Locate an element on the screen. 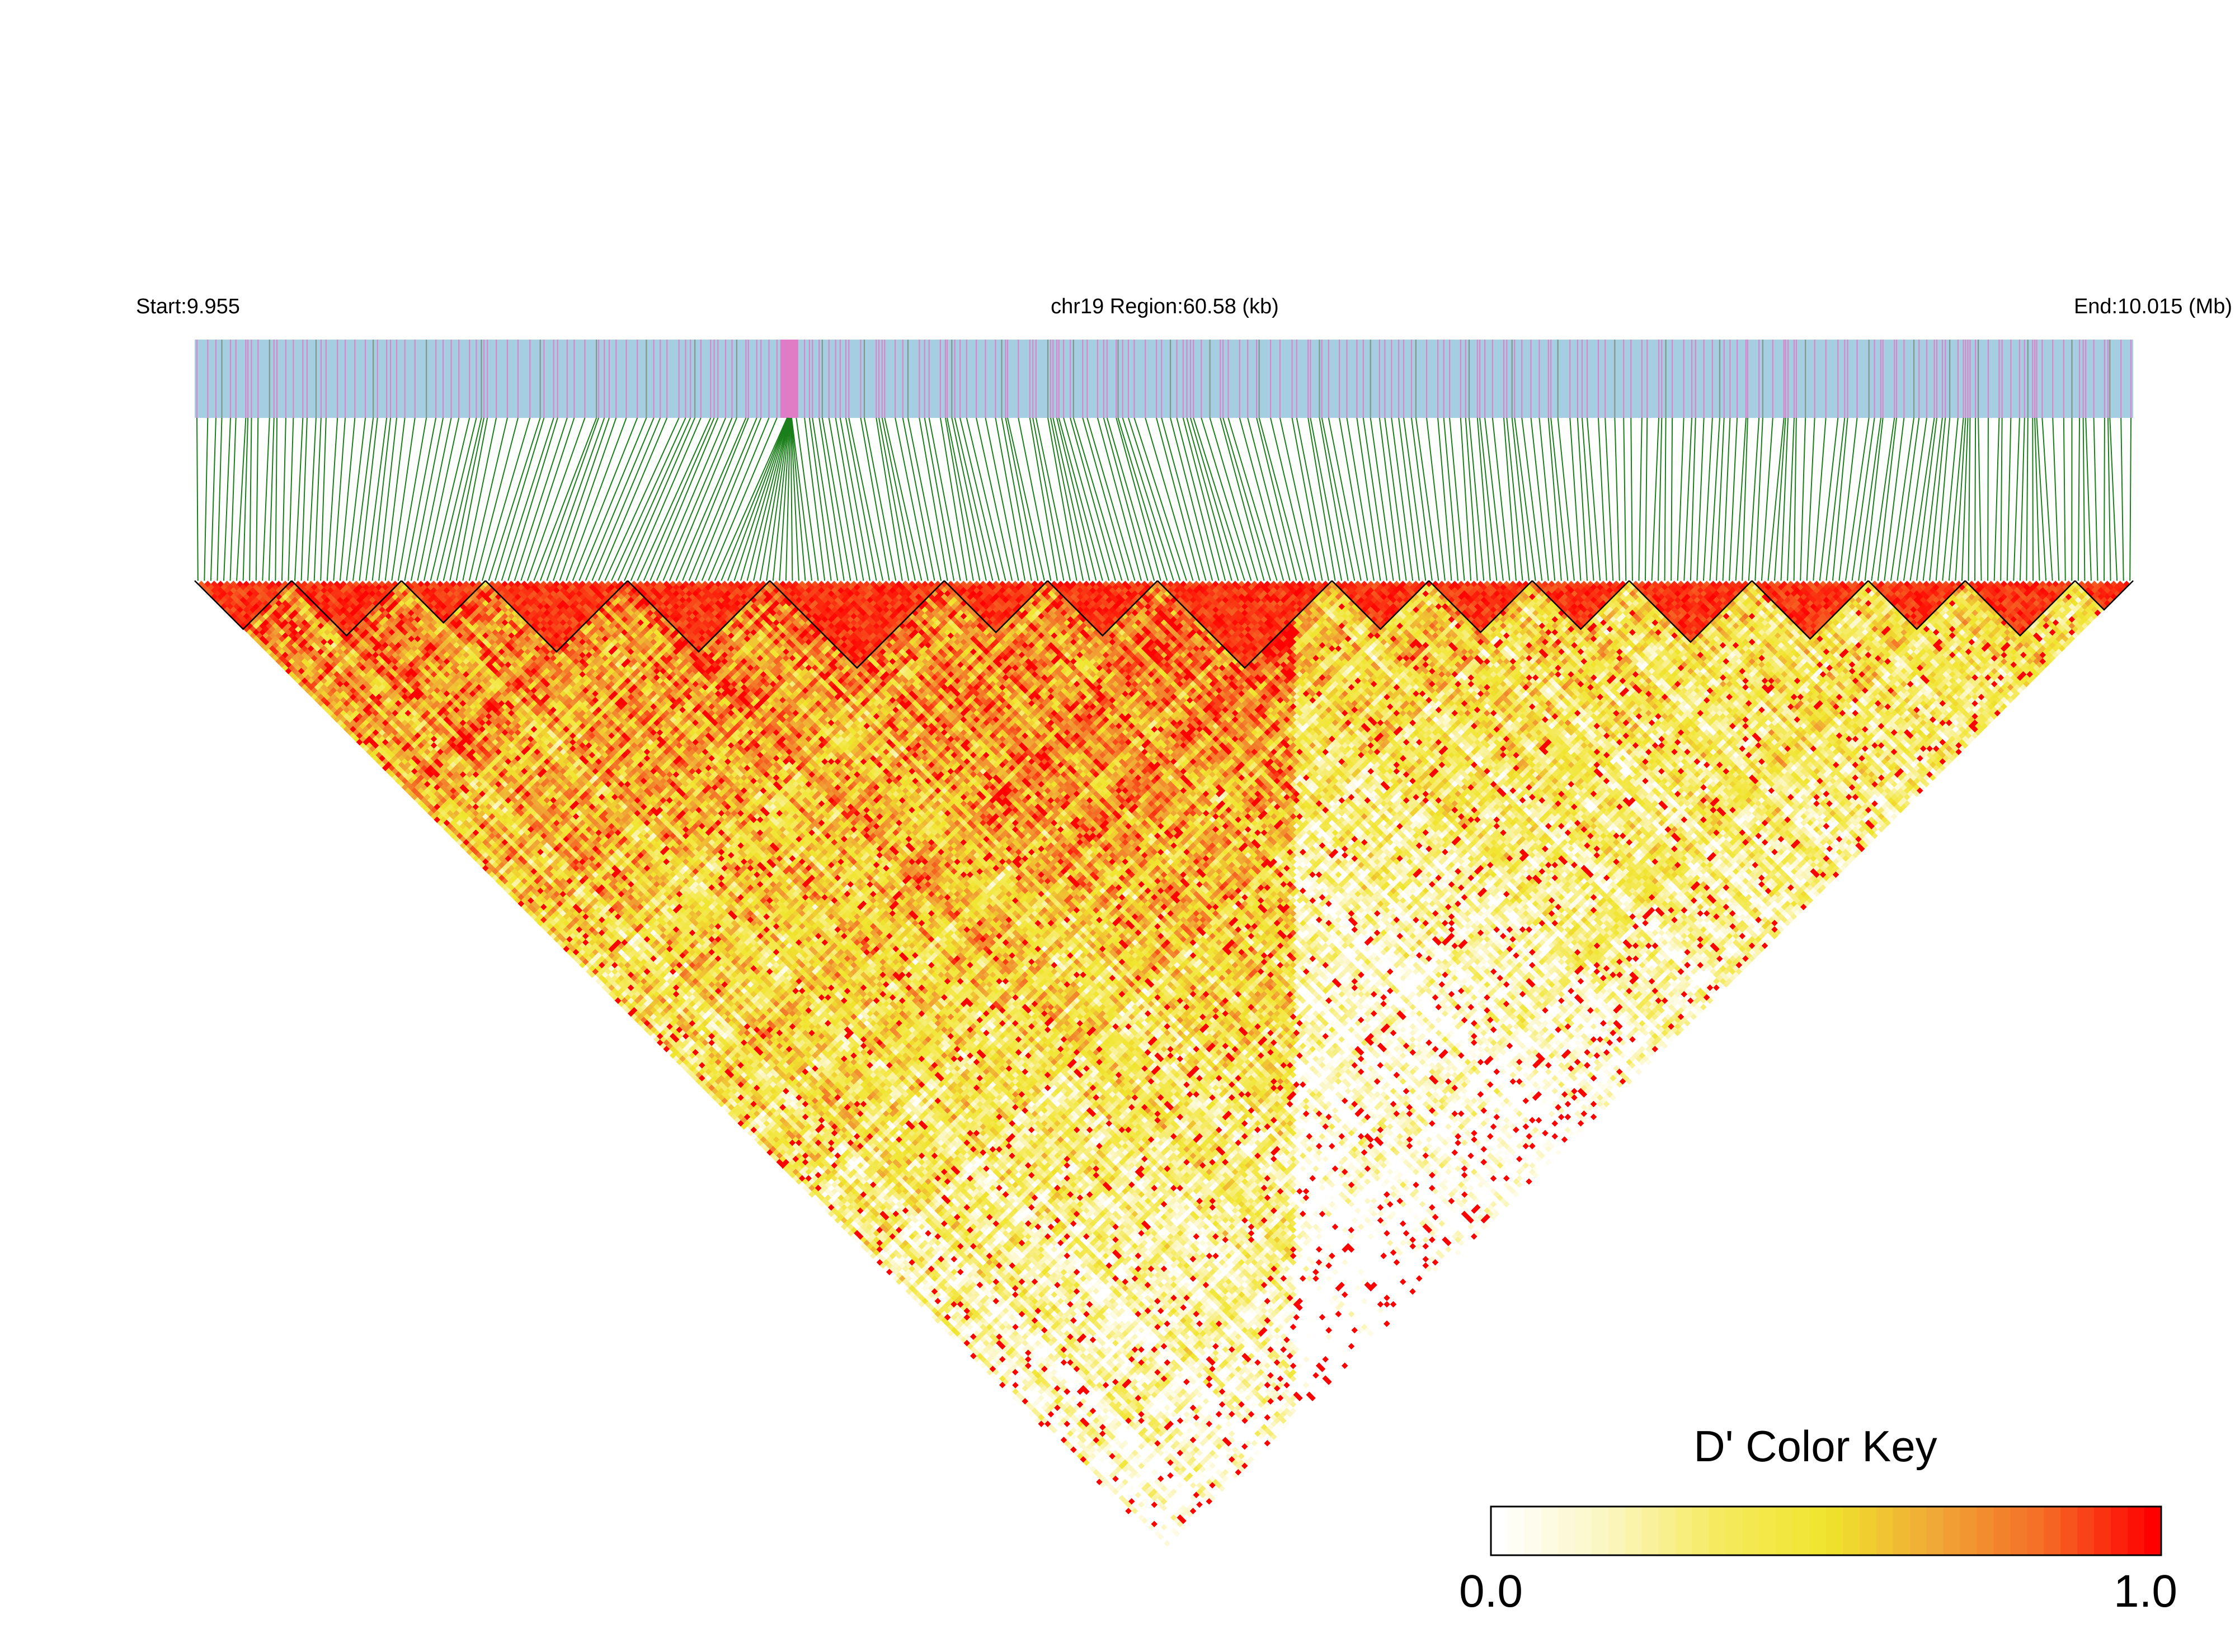  snp-connector-lines is located at coordinates (1164, 500).